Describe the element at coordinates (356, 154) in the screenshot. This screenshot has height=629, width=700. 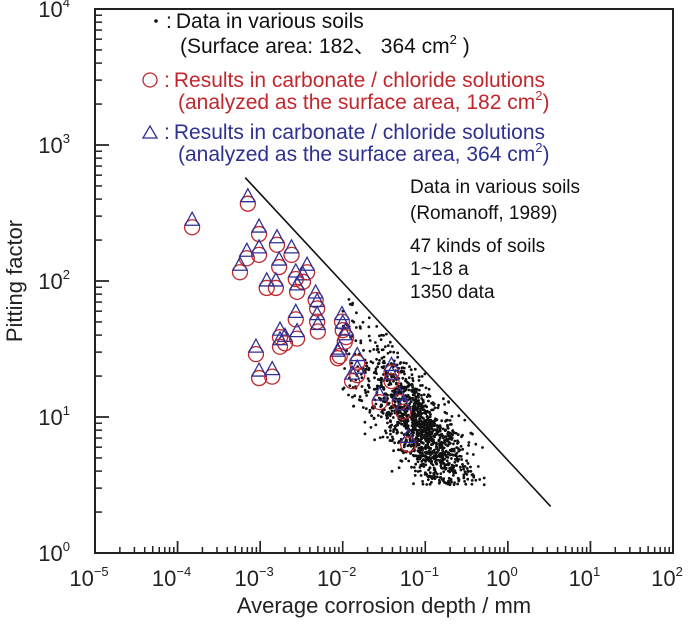
I see `legend-triangle-line2: (analyzed as the surface area, 364 cm` at that location.